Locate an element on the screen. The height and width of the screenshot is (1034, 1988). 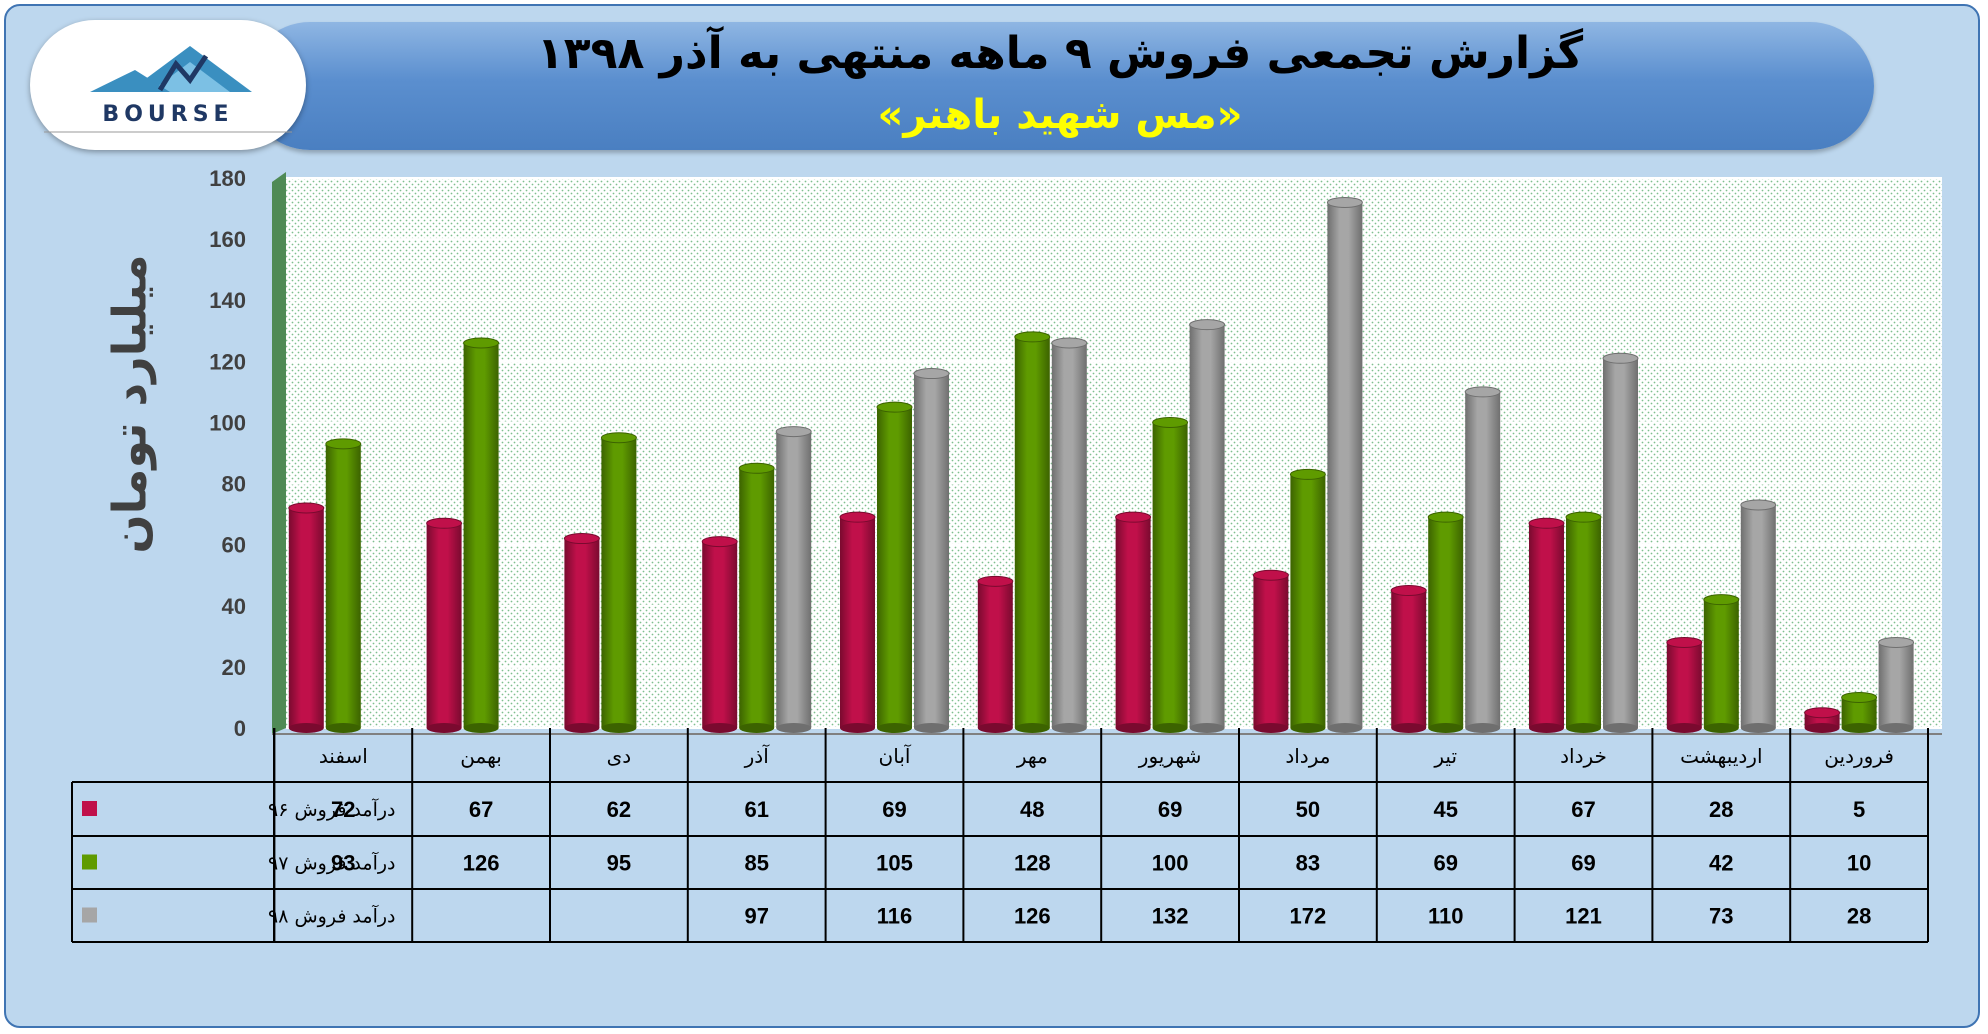
y-tick-label: 40 is located at coordinates (234, 606).